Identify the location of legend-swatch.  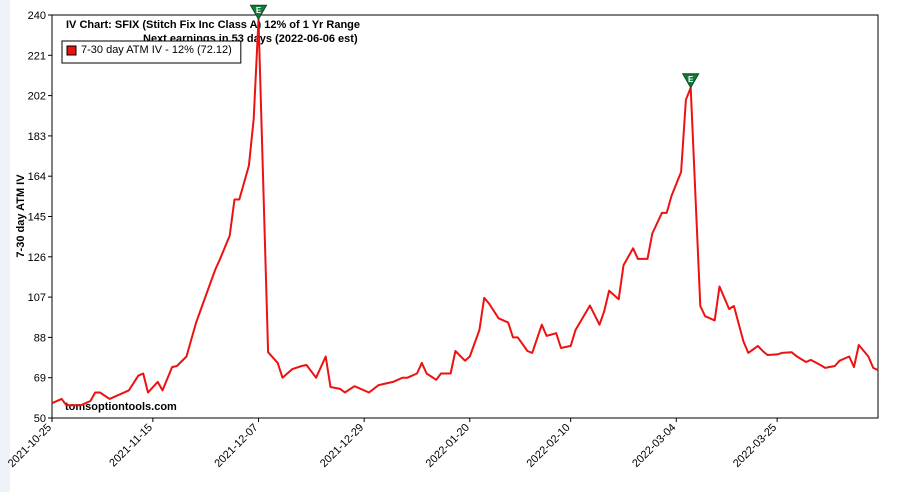
(71, 50).